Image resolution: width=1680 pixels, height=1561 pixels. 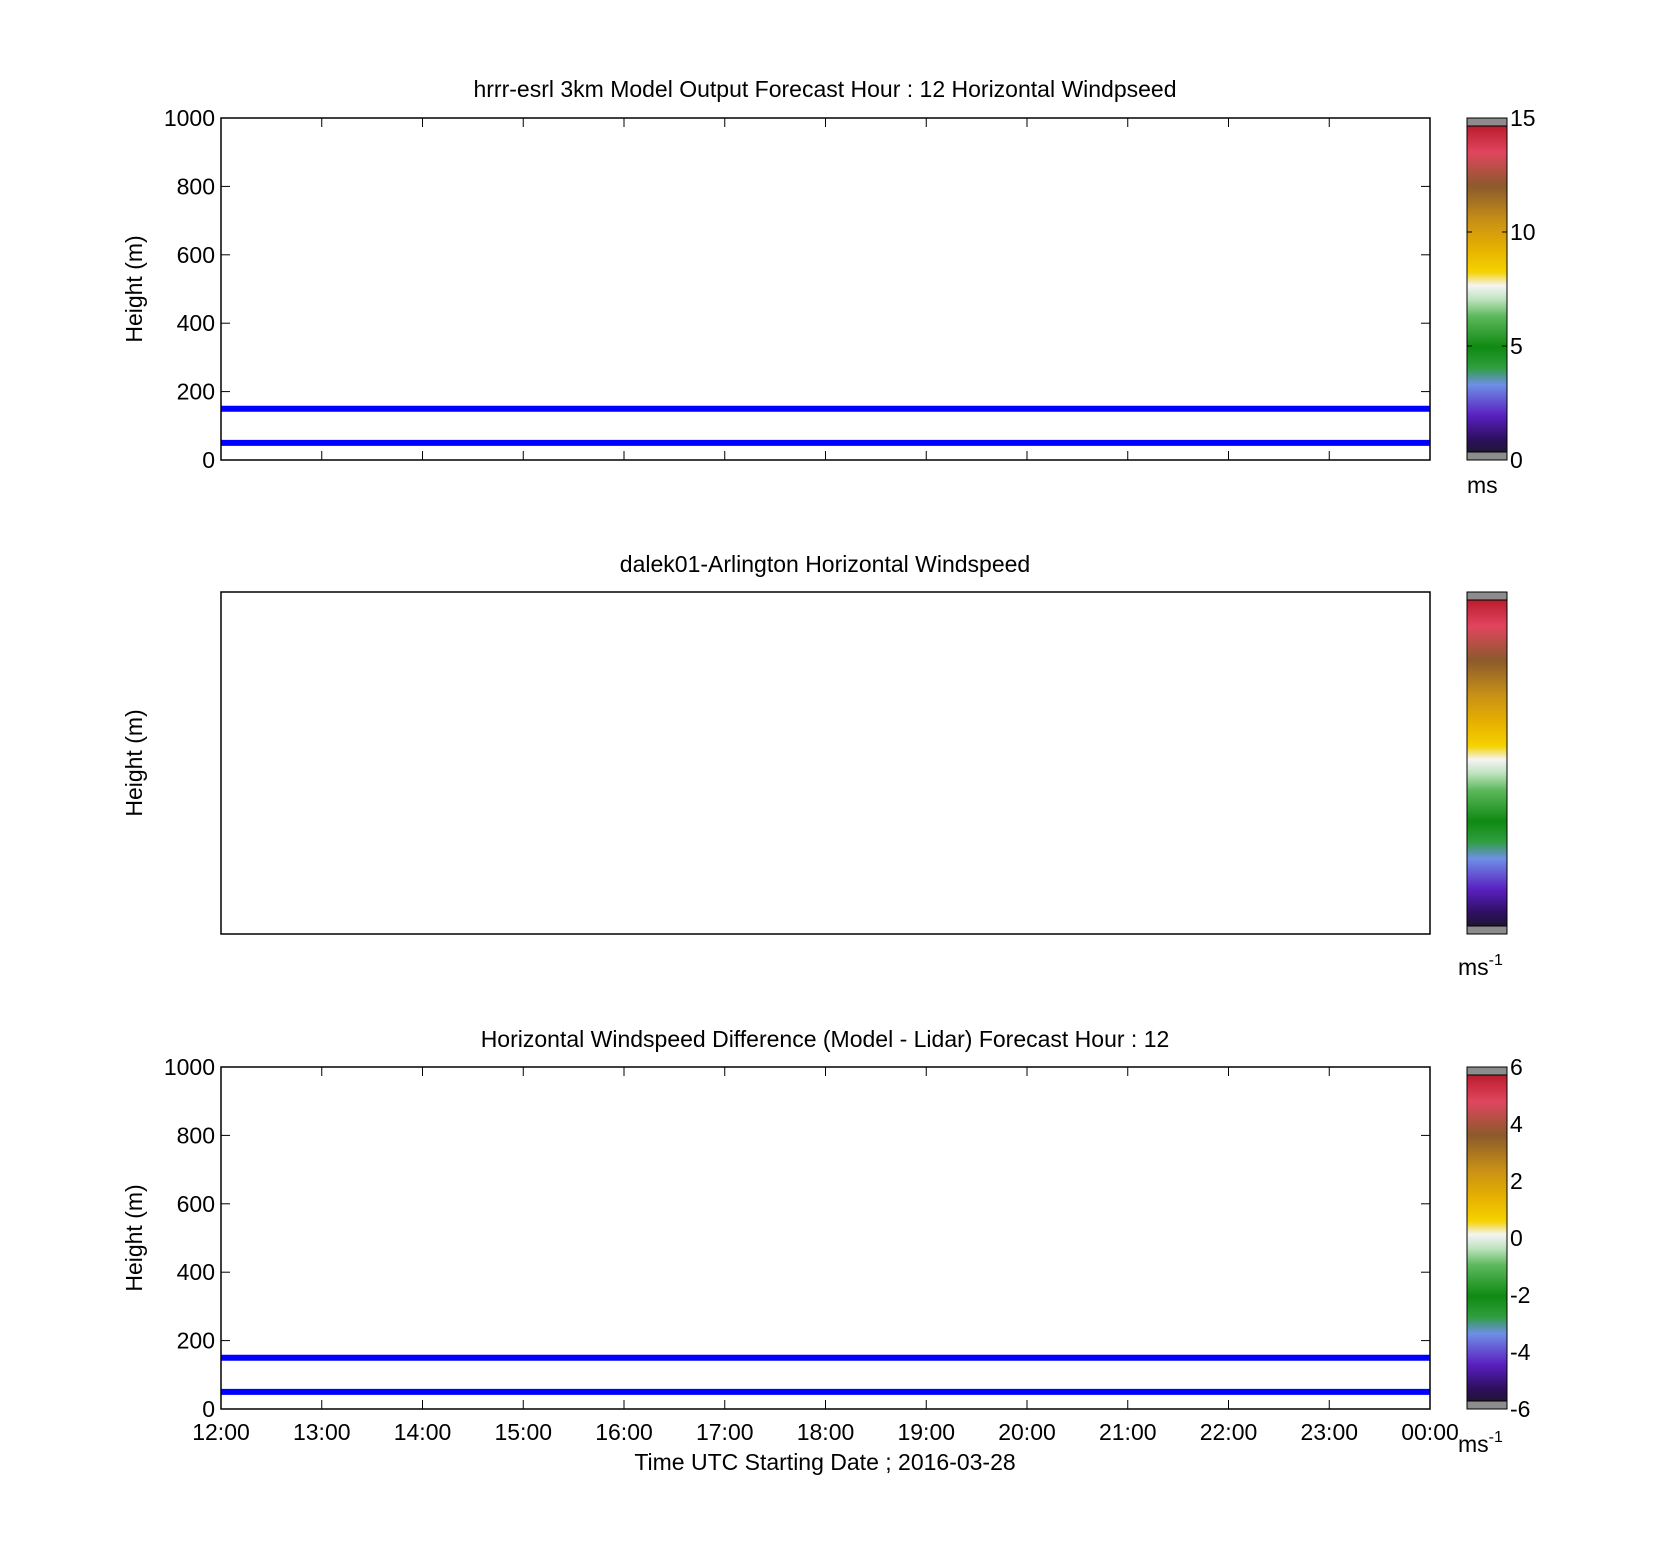 What do you see at coordinates (1520, 1352) in the screenshot?
I see `colorbar-tick-label: -4` at bounding box center [1520, 1352].